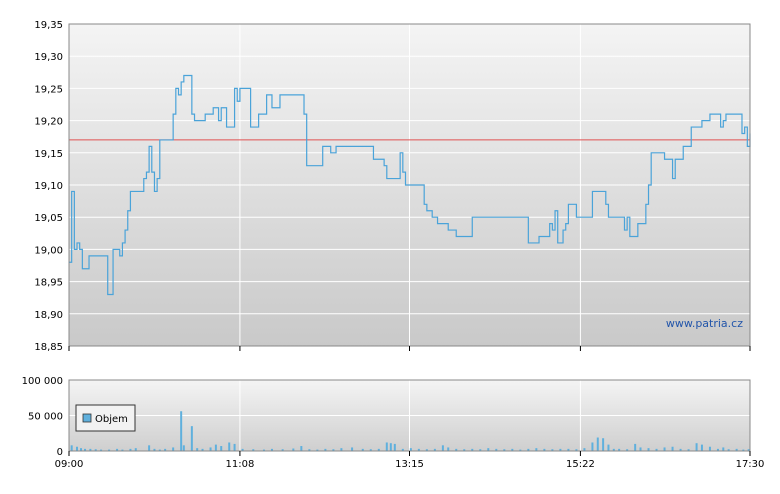 The image size is (780, 494). Describe the element at coordinates (704, 323) in the screenshot. I see `watermark: www.patria.cz` at that location.